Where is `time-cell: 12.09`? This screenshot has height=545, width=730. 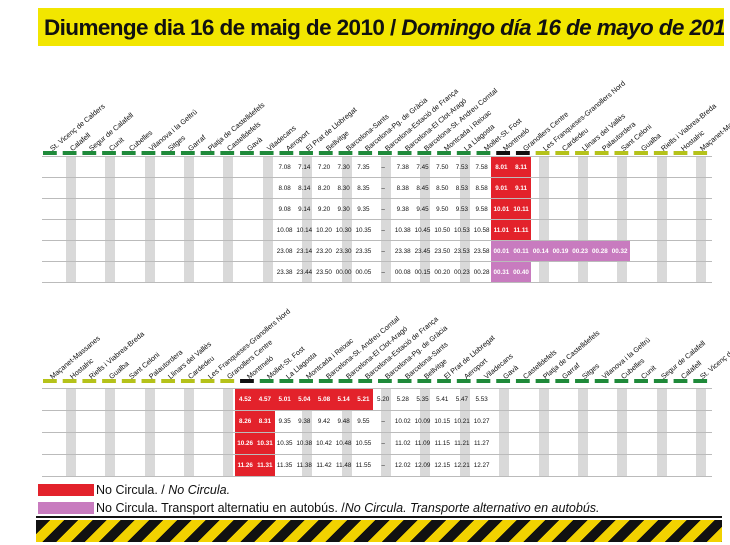 time-cell: 12.09 is located at coordinates (422, 465).